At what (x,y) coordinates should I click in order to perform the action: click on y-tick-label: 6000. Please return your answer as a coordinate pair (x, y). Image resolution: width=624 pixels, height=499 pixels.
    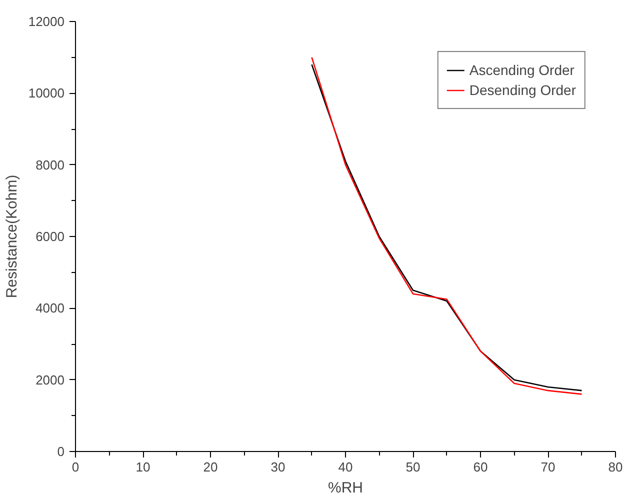
    Looking at the image, I should click on (50, 236).